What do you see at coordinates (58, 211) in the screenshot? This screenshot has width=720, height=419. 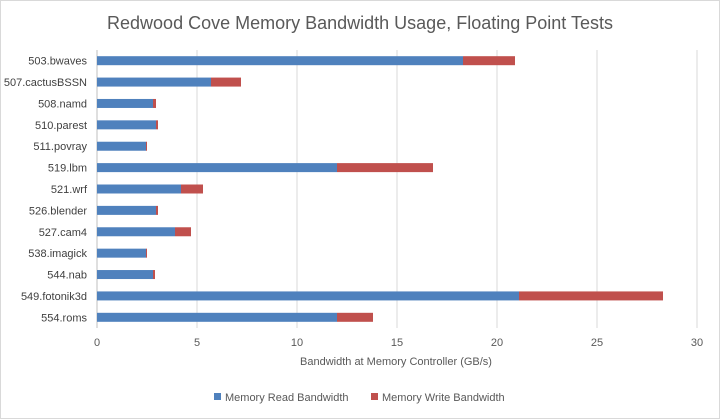 I see `category-label: 526.blender` at bounding box center [58, 211].